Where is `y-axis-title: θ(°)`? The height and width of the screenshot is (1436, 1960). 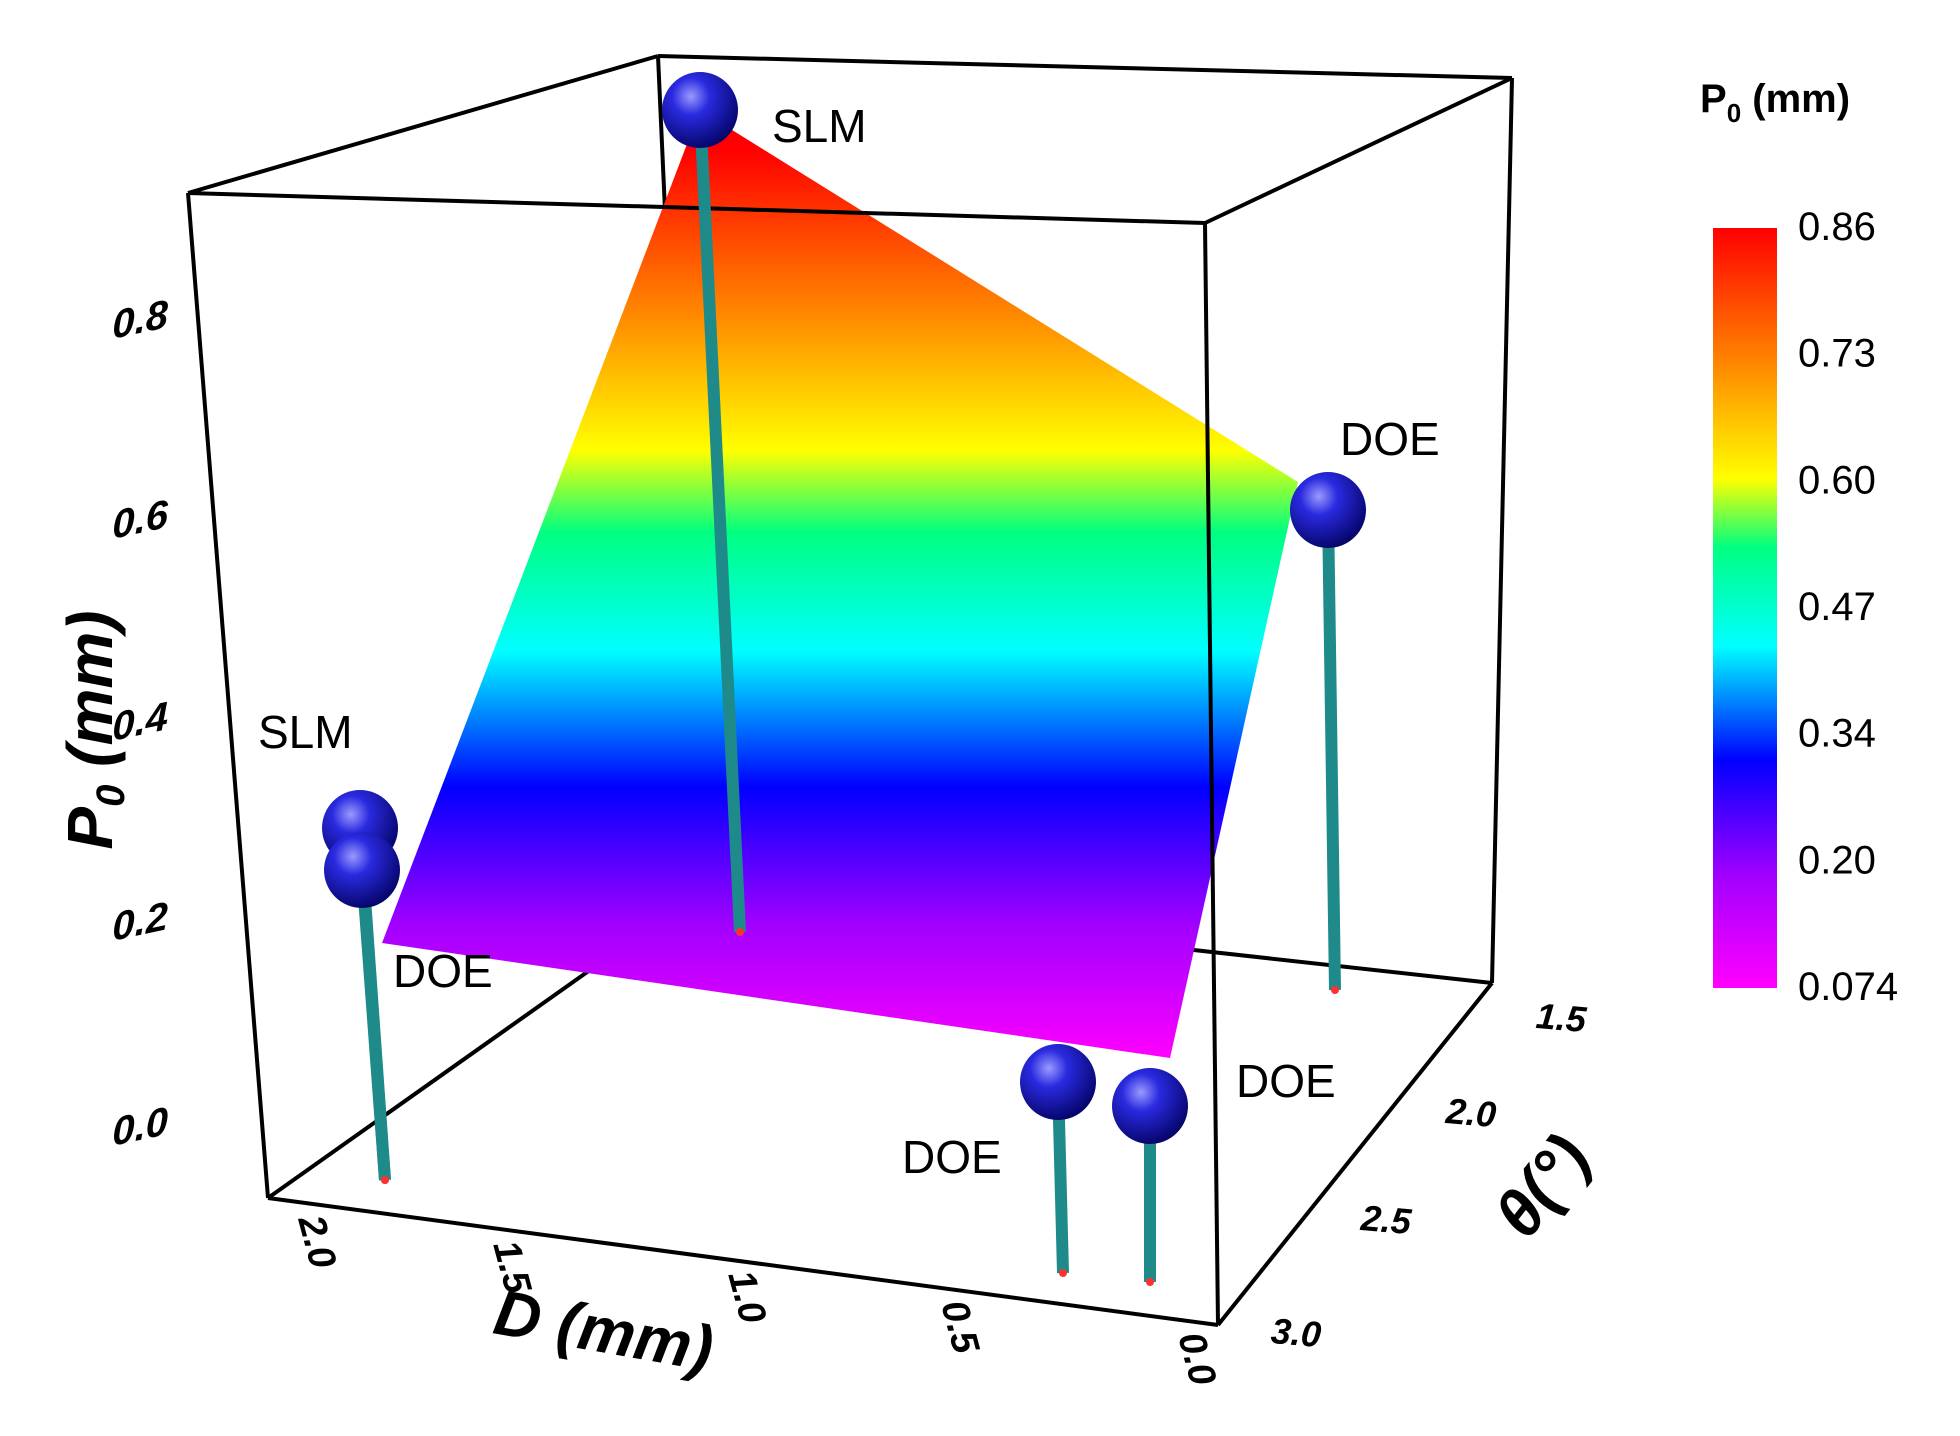 y-axis-title: θ(°) is located at coordinates (1542, 1186).